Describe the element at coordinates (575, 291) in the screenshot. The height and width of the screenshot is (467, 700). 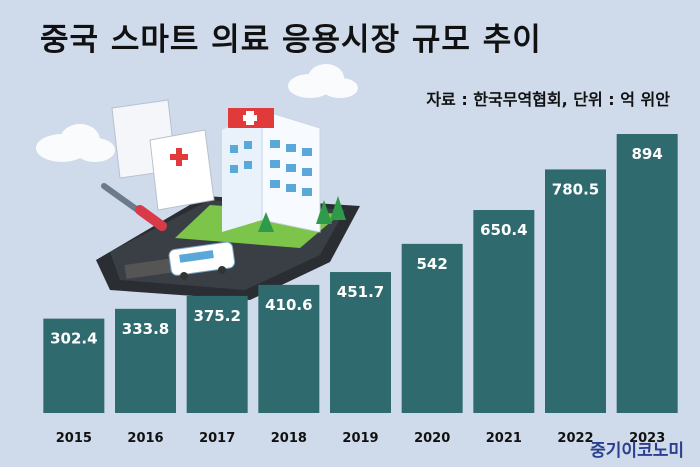
I see `bar-2022` at that location.